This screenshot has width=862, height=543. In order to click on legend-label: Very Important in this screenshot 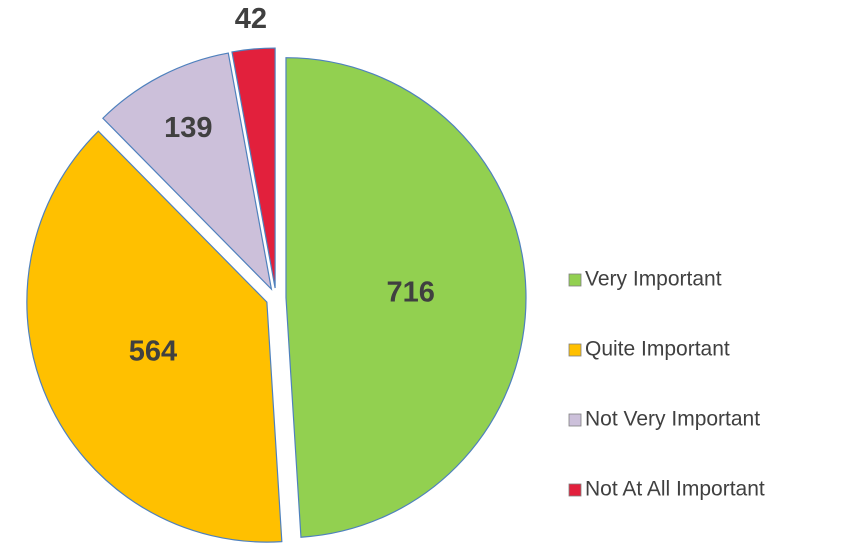, I will do `click(653, 279)`.